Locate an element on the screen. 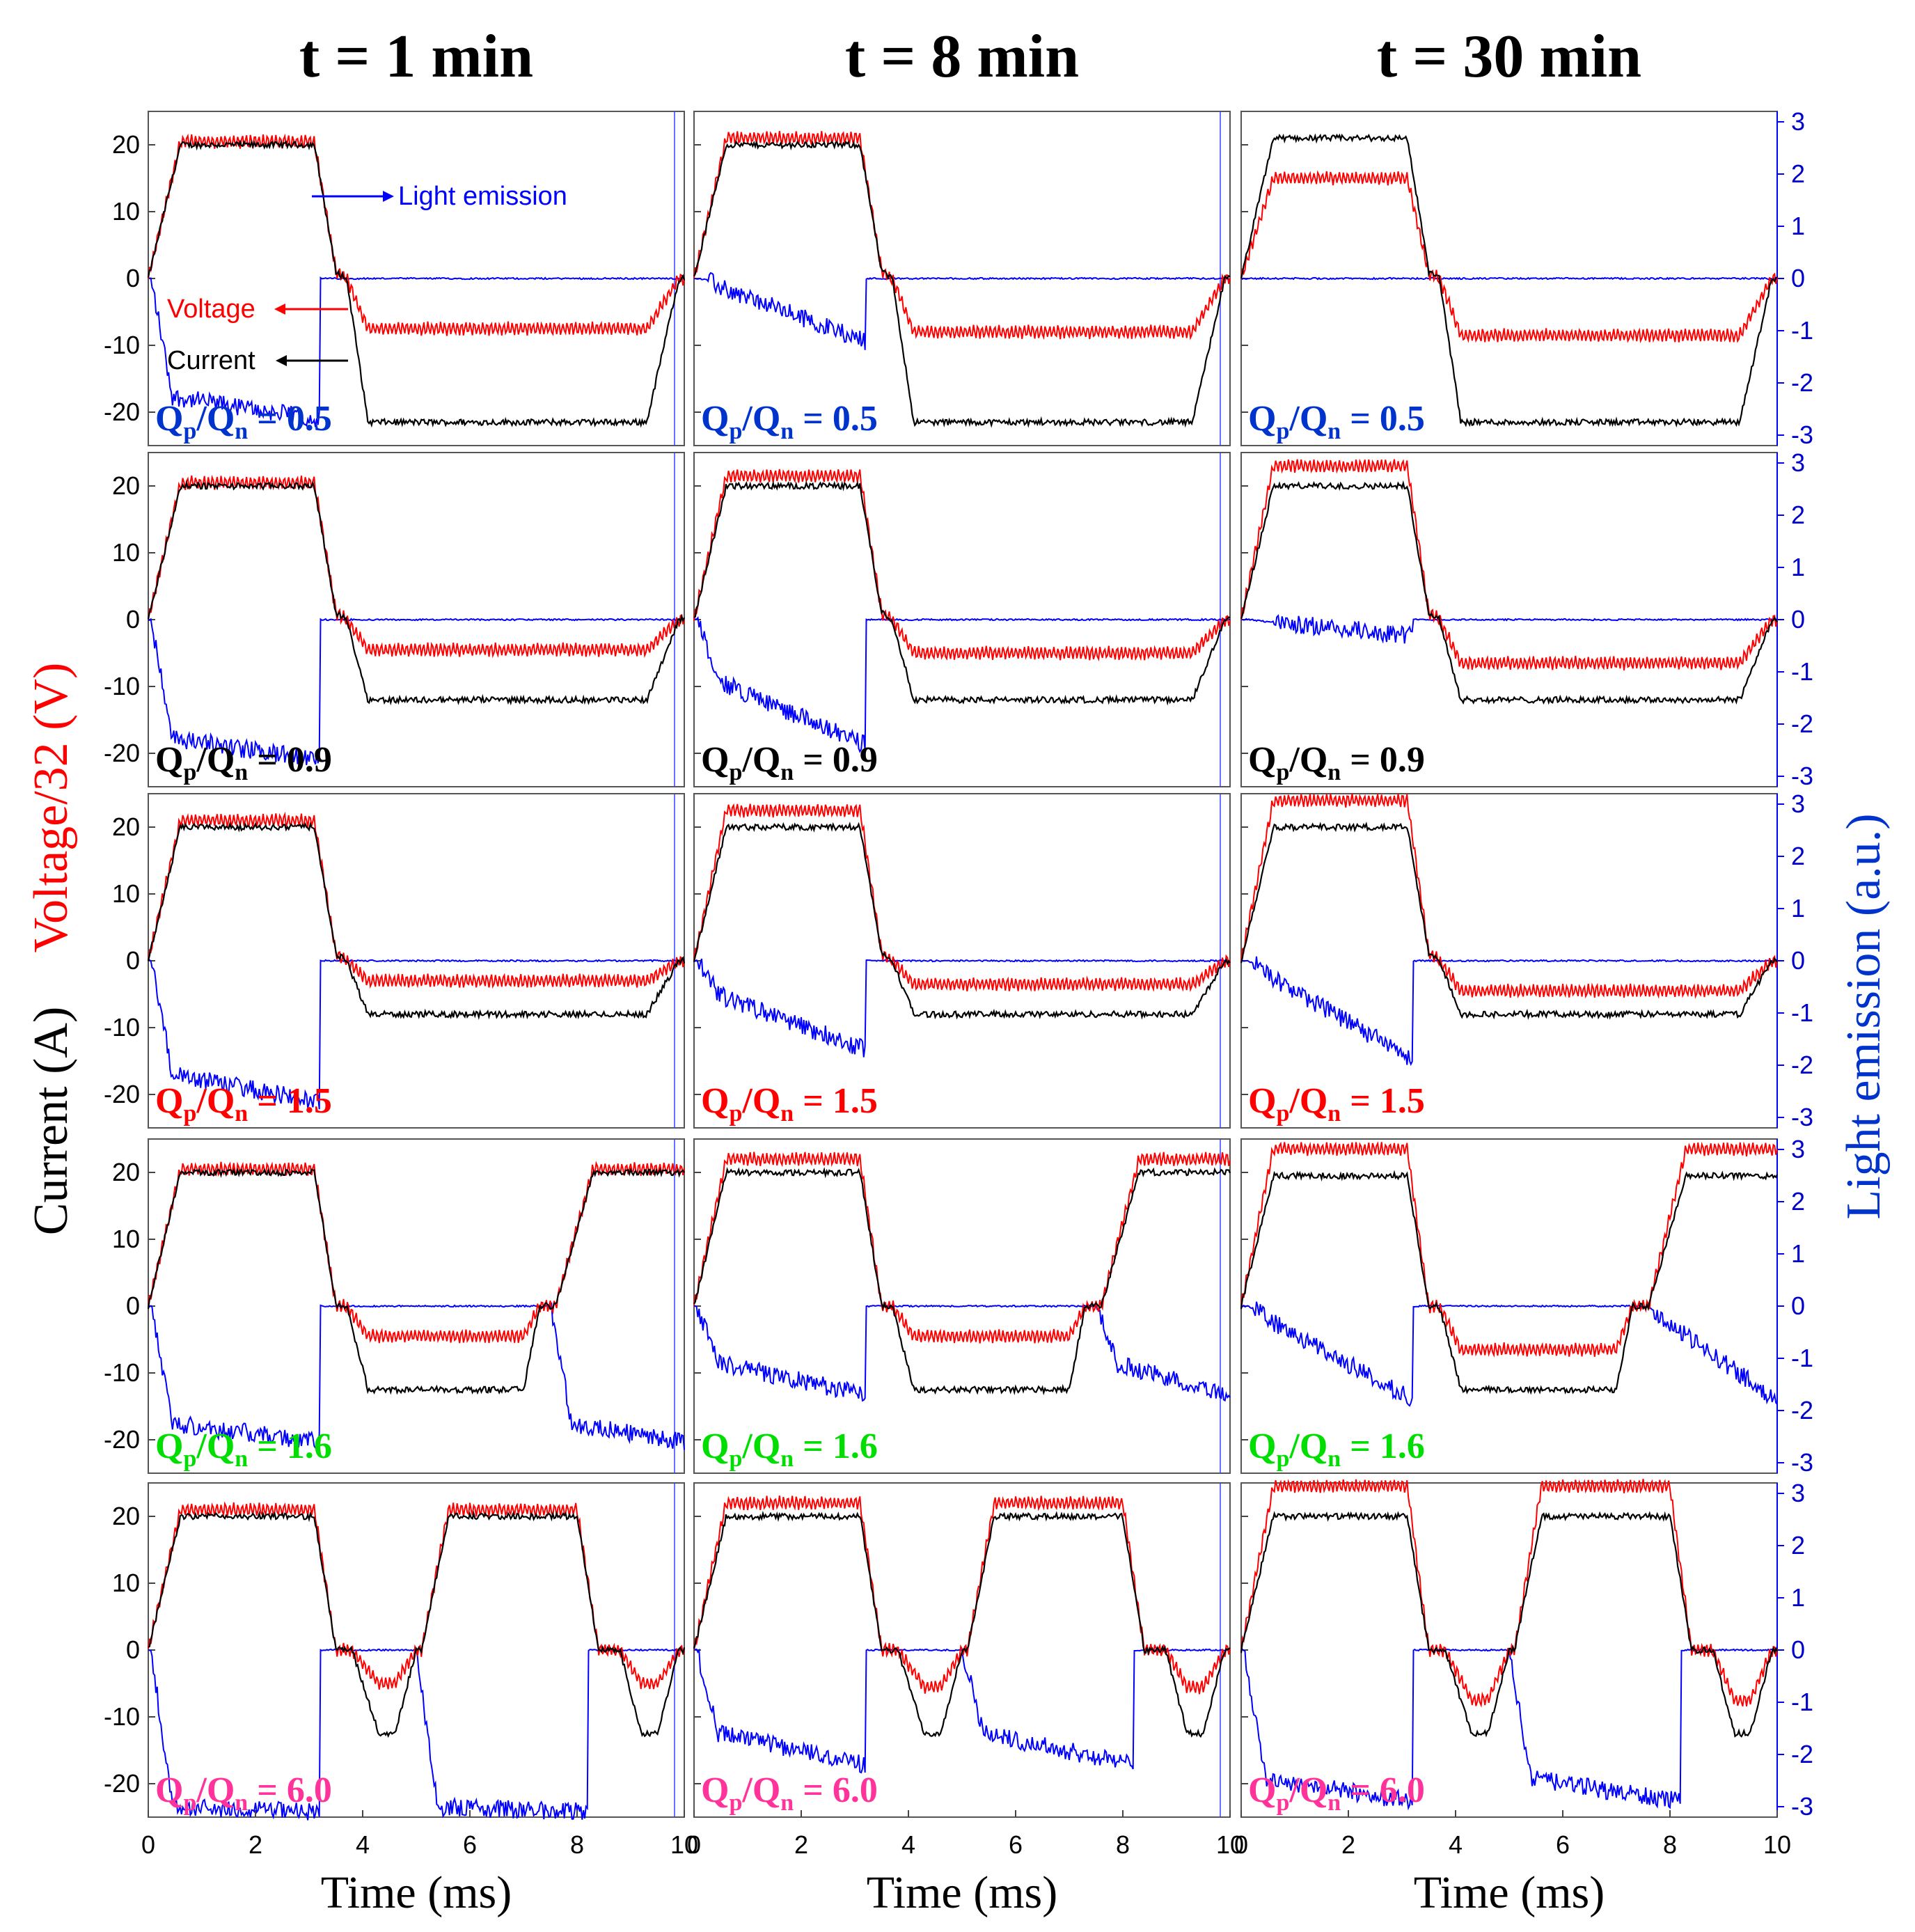 The image size is (1915, 1932). panel-r5-c3: -3 -2 -1 0 1 2 3 0 2 4 6 8 10 Time (ms) Qp/Qn = 6.0 is located at coordinates (1523, 1698).